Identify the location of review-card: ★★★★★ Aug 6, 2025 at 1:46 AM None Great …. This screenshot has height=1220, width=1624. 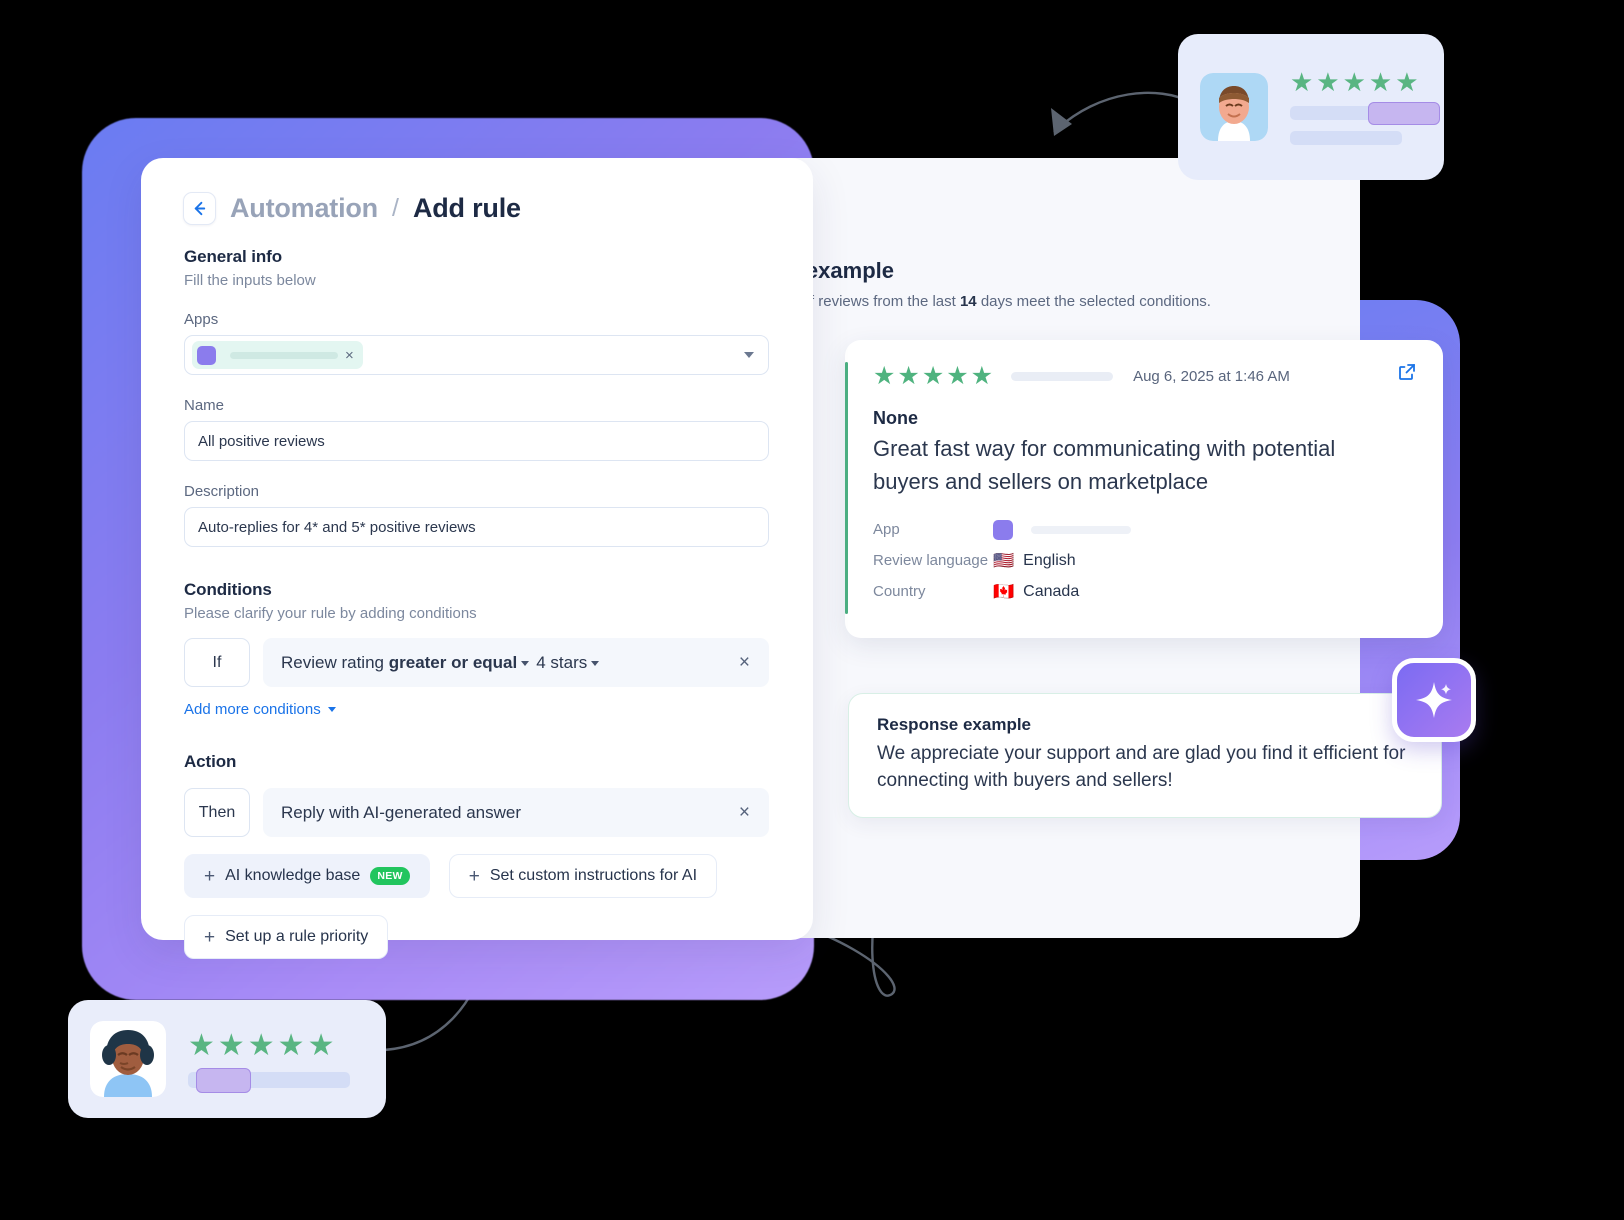
(1144, 489).